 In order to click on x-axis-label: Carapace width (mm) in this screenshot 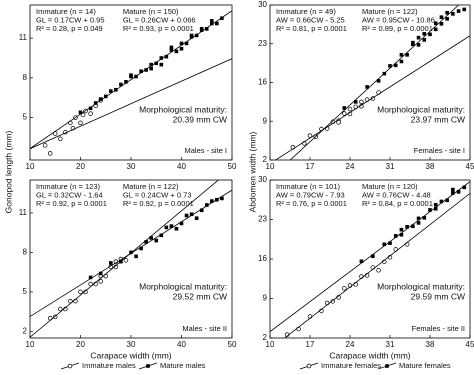, I will do `click(130, 355)`.